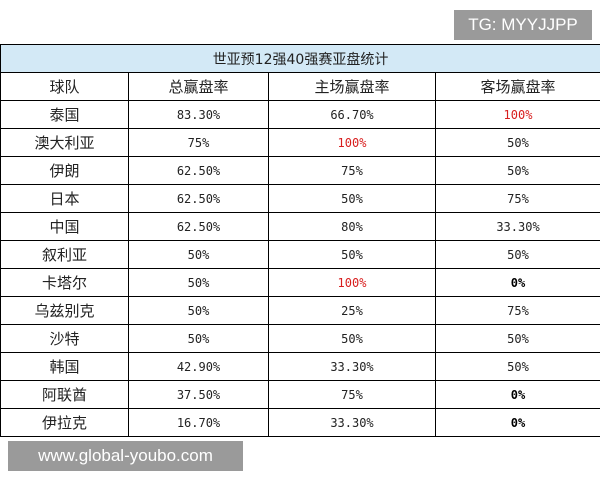 The height and width of the screenshot is (480, 600). I want to click on table-row: 伊朗 62.50% 75% 50%, so click(300, 170).